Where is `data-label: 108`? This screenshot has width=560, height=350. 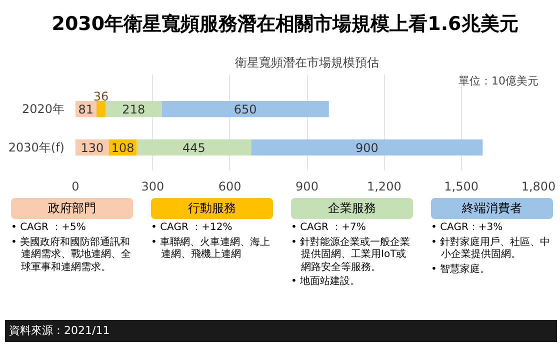 data-label: 108 is located at coordinates (122, 147).